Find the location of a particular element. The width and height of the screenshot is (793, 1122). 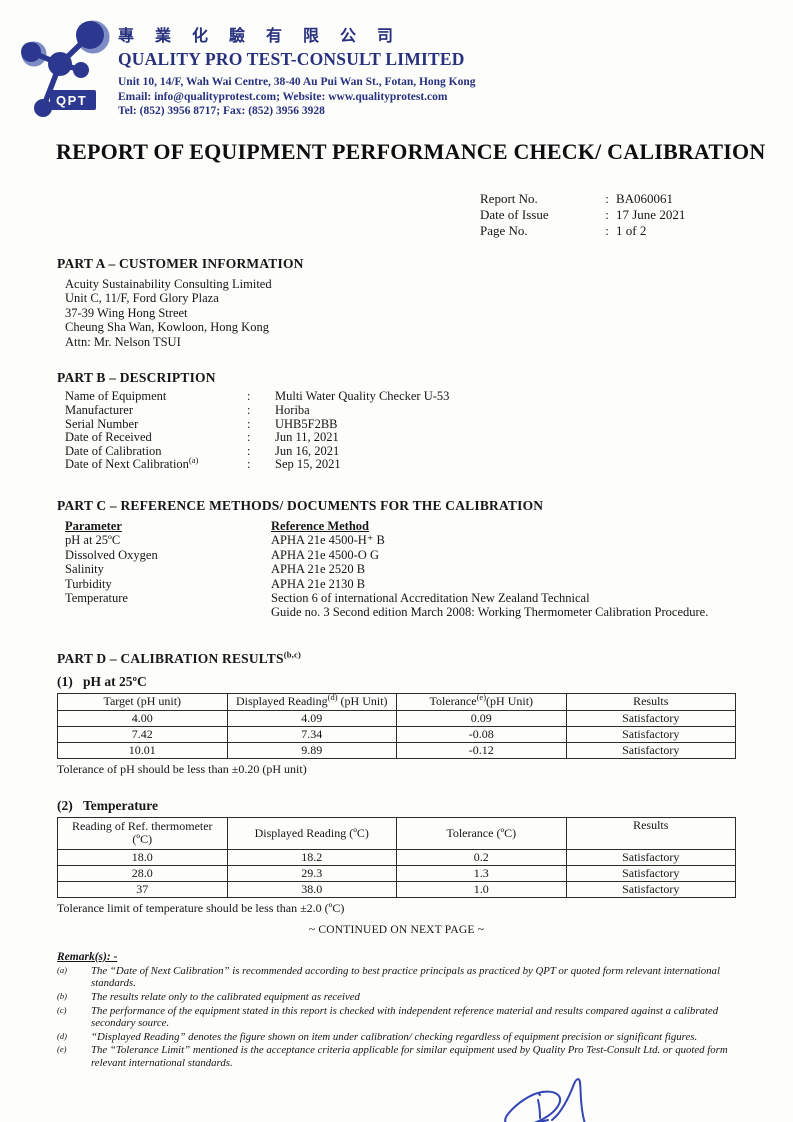

report-number-row: Report No. : BA060061 is located at coordinates (636, 199).